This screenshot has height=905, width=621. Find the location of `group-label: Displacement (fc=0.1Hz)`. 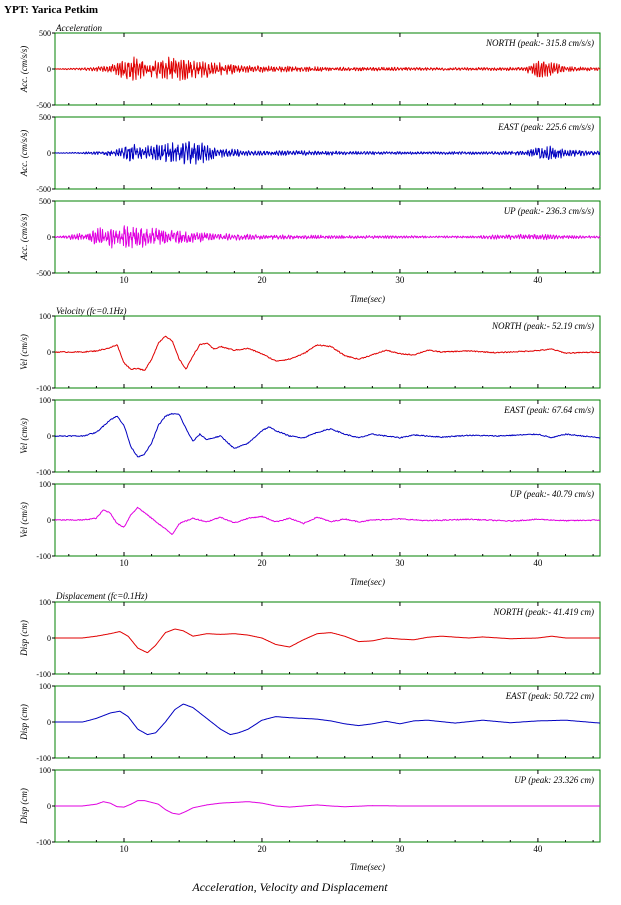

group-label: Displacement (fc=0.1Hz) is located at coordinates (101, 596).